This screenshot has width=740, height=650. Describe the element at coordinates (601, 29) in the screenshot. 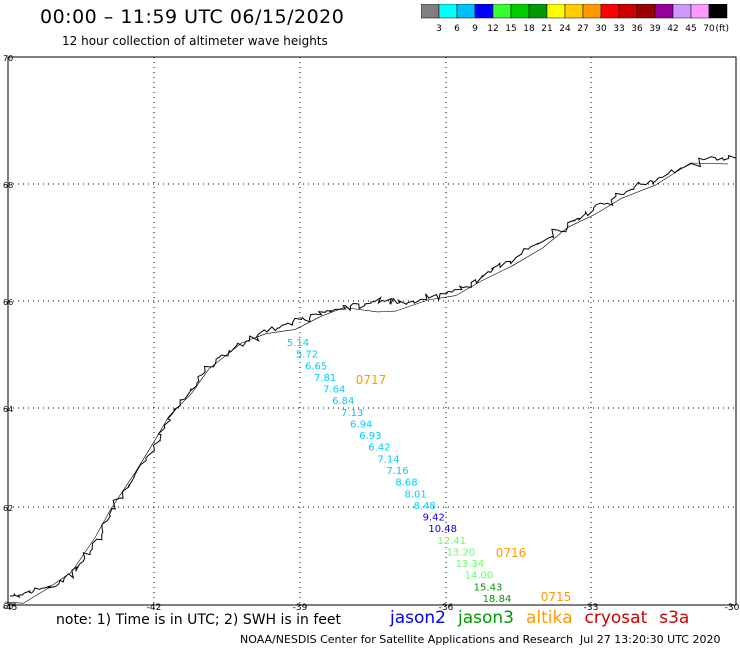

I see `scale-tick-label: 30` at that location.